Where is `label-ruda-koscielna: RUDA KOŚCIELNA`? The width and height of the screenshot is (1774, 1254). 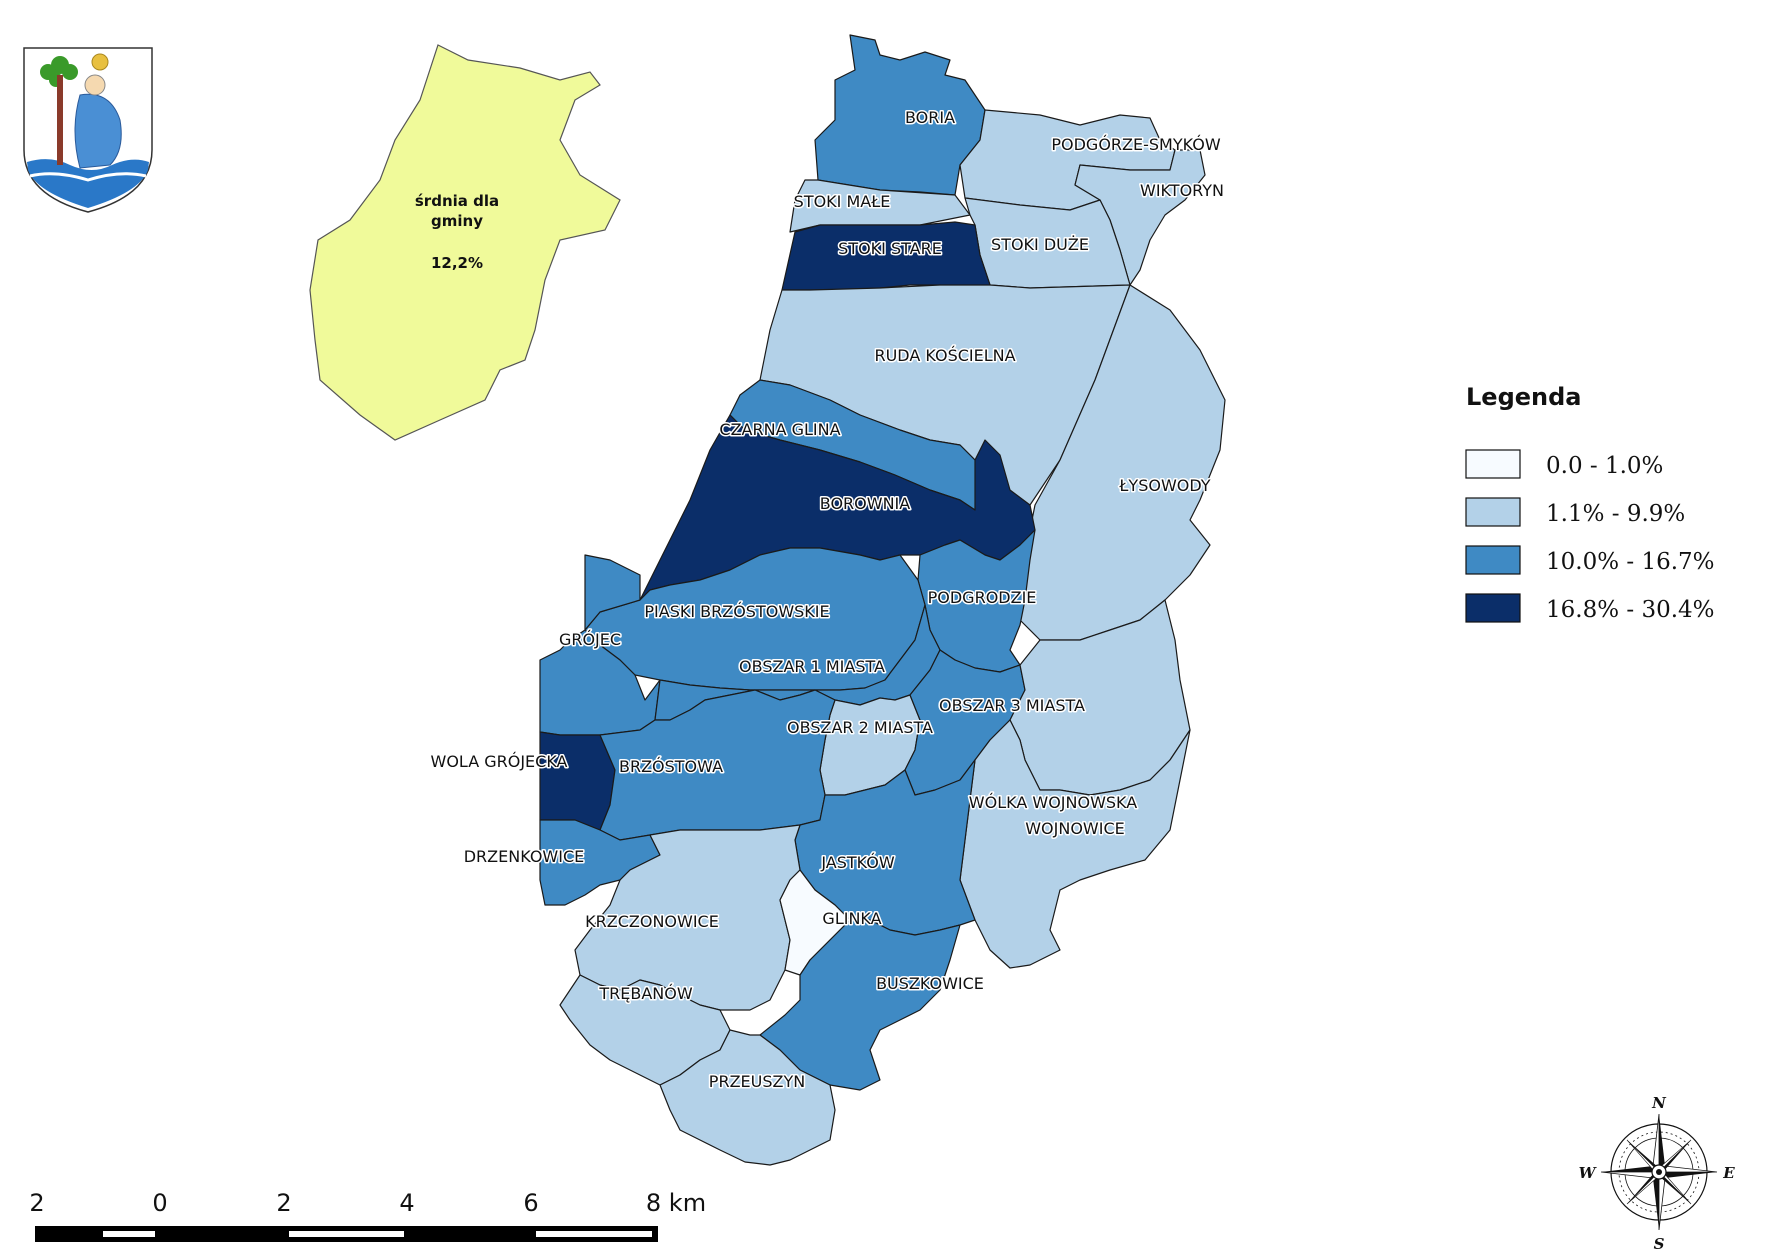 label-ruda-koscielna: RUDA KOŚCIELNA is located at coordinates (944, 355).